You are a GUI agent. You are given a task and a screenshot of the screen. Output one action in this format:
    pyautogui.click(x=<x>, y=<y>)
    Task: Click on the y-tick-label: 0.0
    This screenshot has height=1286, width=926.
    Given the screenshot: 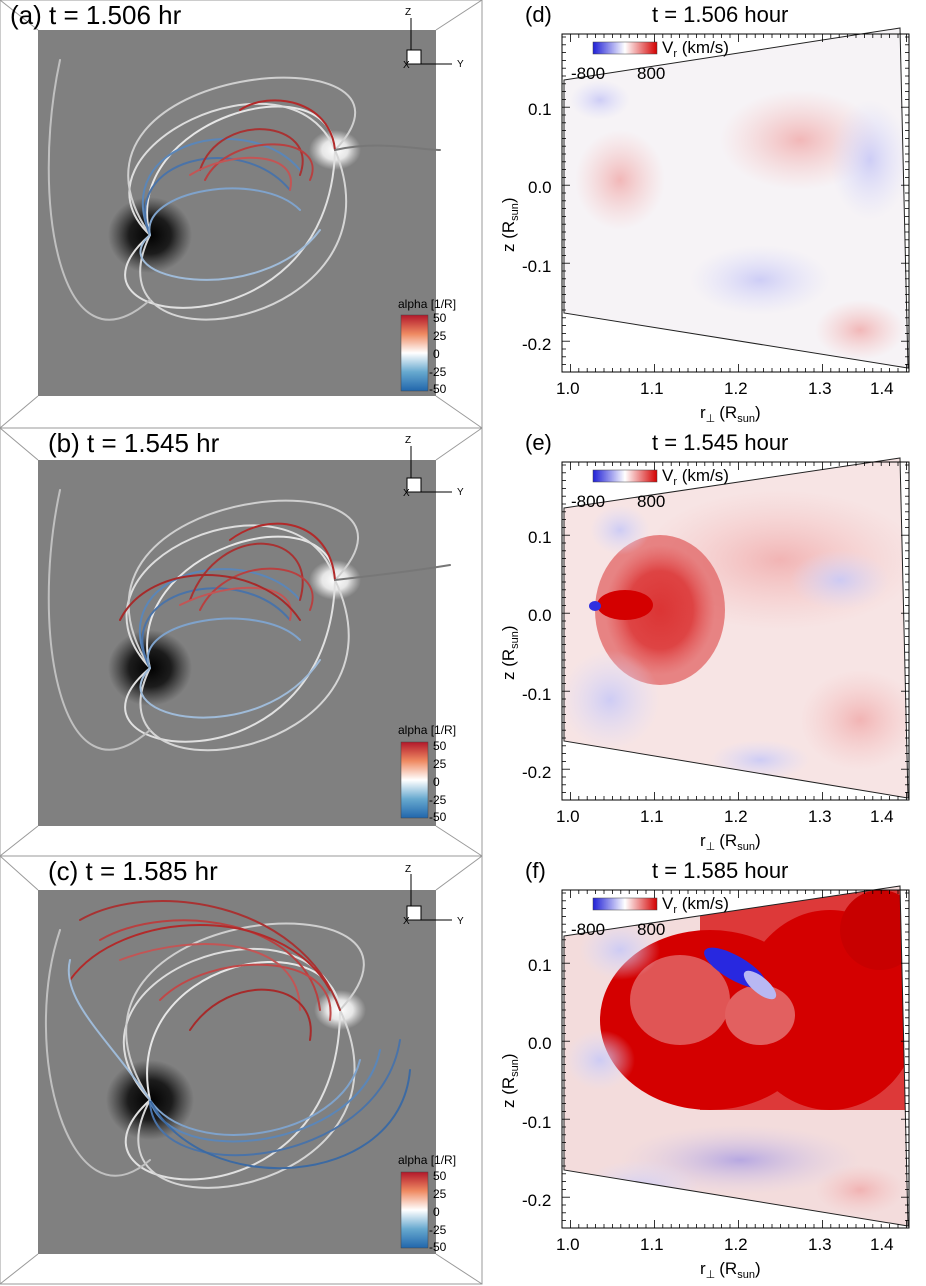 What is the action you would take?
    pyautogui.click(x=540, y=187)
    